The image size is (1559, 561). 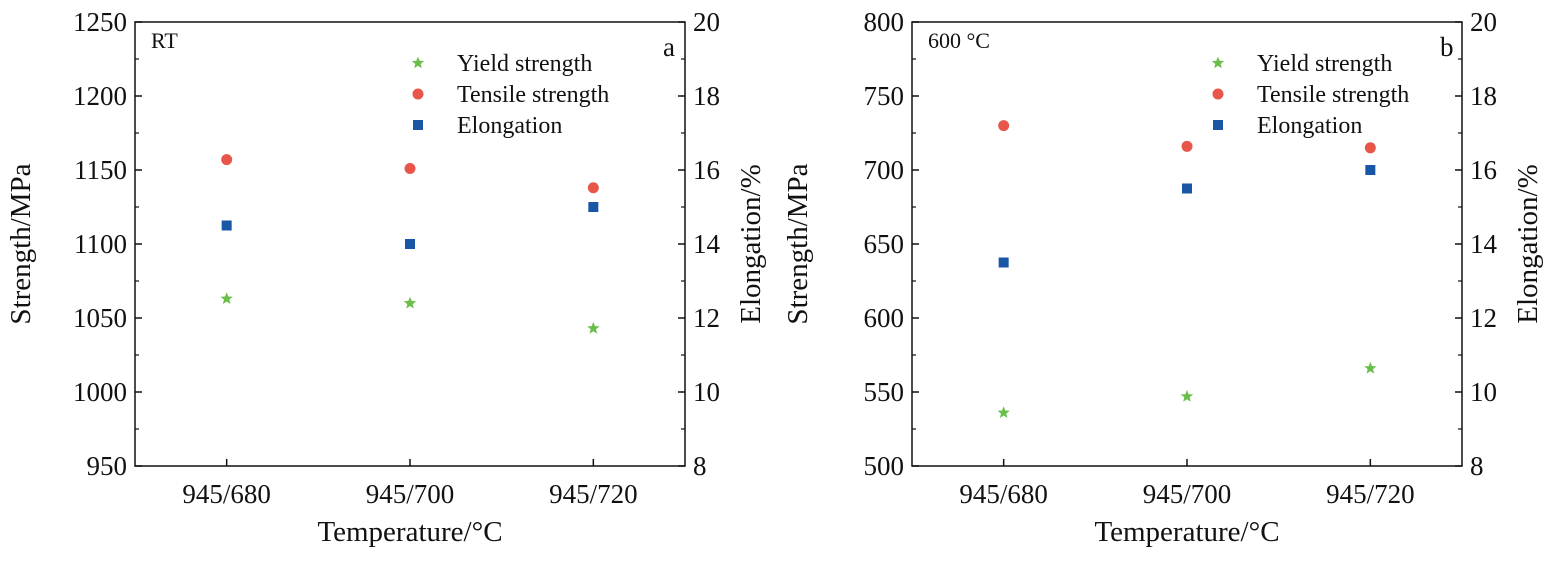 What do you see at coordinates (959, 40) in the screenshot?
I see `condition-label: 600 °C` at bounding box center [959, 40].